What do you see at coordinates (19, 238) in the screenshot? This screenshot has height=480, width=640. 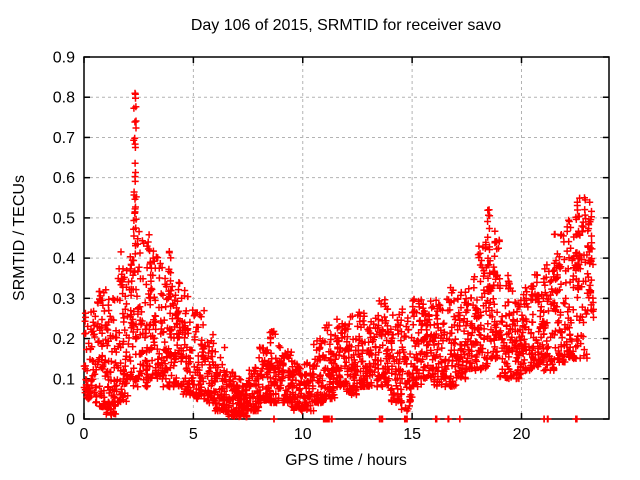 I see `y-axis-label: SRMTID / TECUs` at bounding box center [19, 238].